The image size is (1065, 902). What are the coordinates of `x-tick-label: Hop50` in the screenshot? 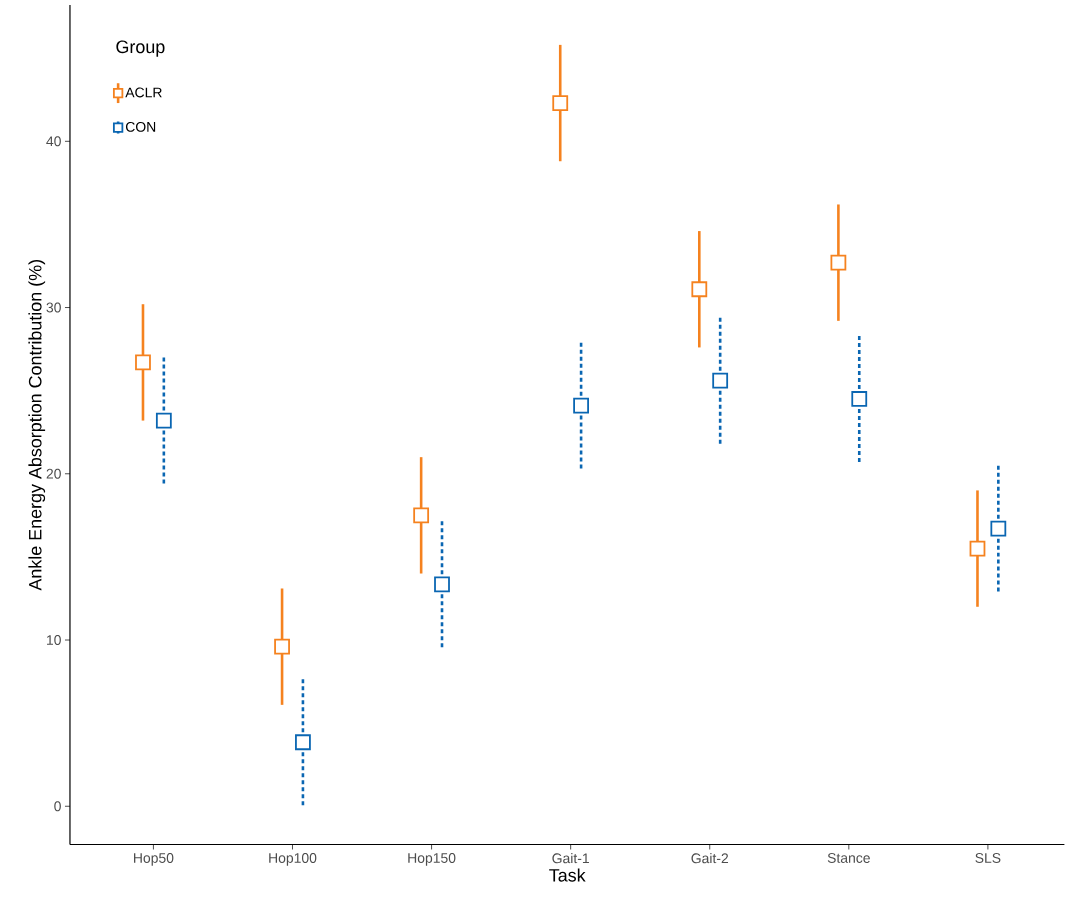 It's located at (154, 859).